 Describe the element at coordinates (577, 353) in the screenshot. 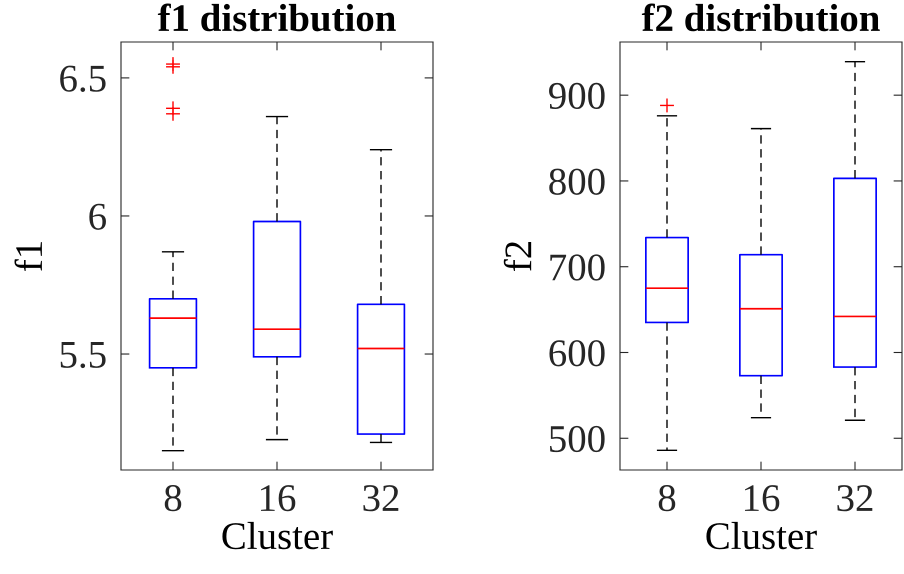

I see `y-tick-label: 600` at that location.